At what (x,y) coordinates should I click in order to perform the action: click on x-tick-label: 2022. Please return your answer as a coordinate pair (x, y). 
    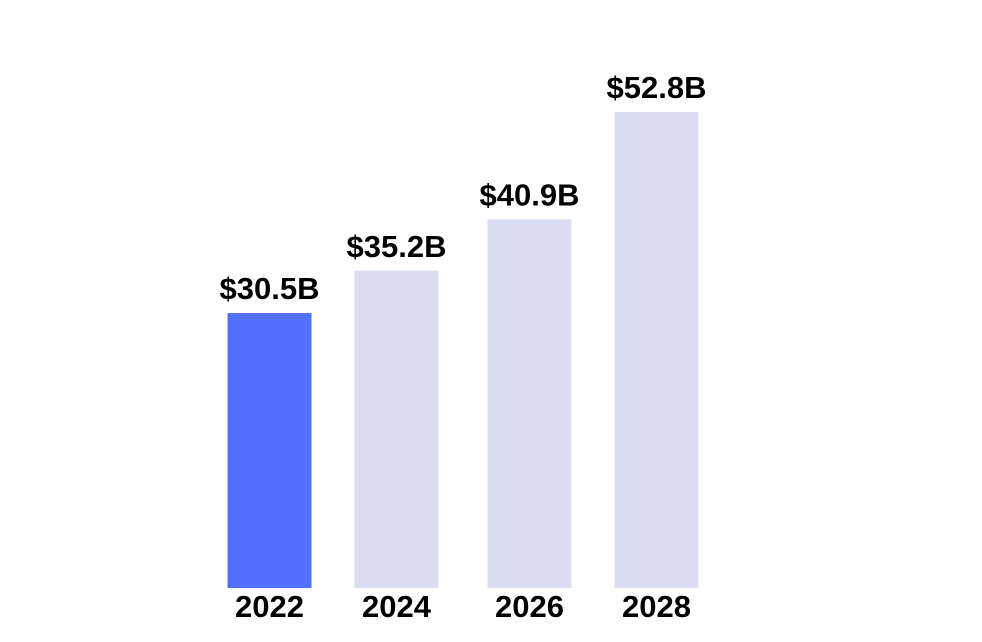
    Looking at the image, I should click on (269, 606).